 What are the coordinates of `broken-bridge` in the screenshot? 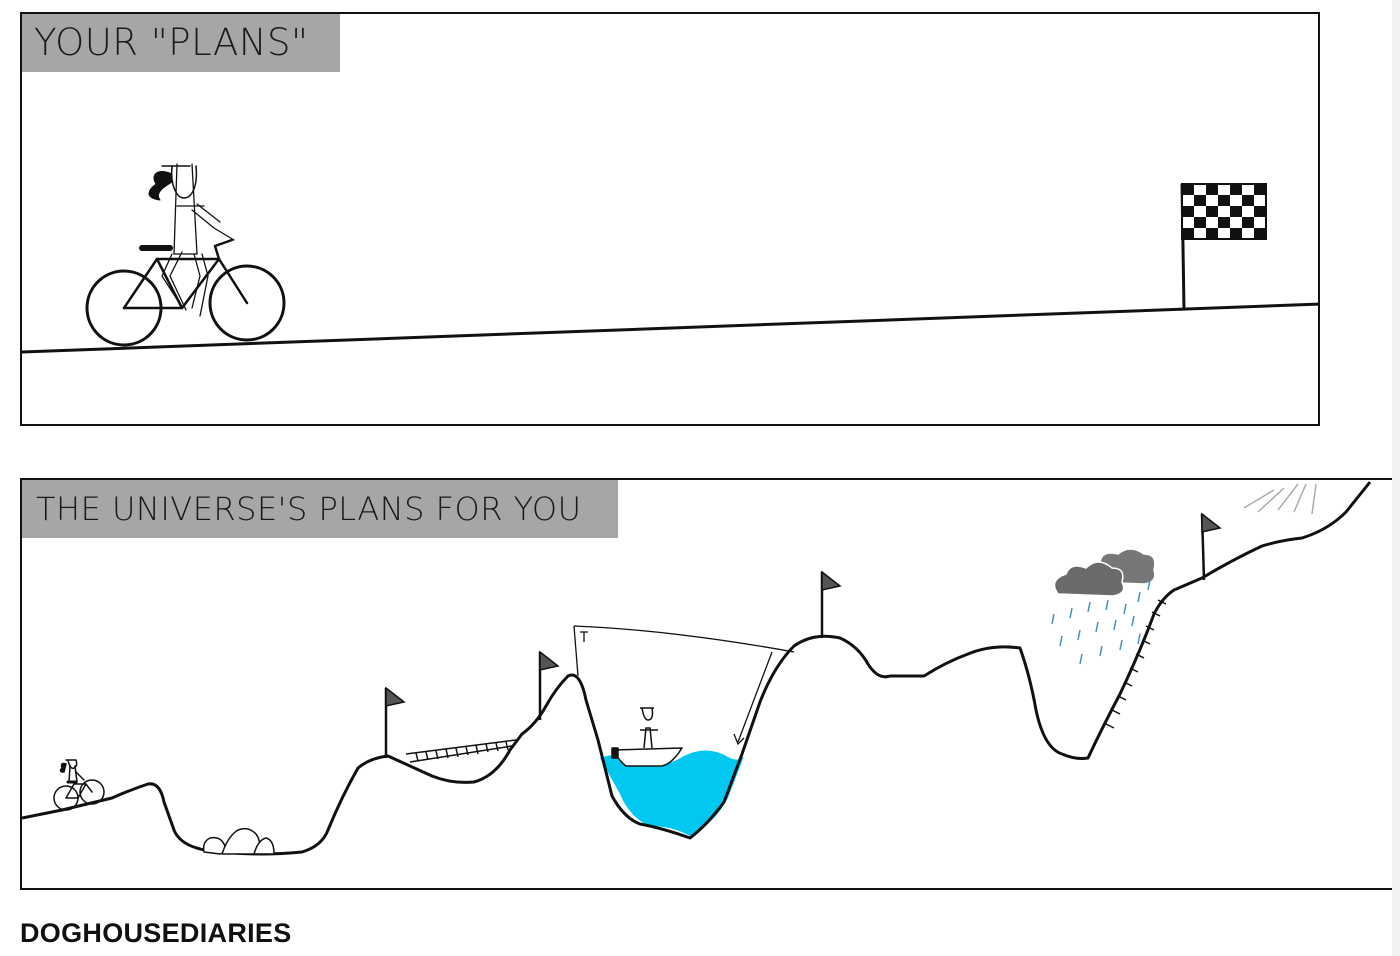 It's located at (461, 751).